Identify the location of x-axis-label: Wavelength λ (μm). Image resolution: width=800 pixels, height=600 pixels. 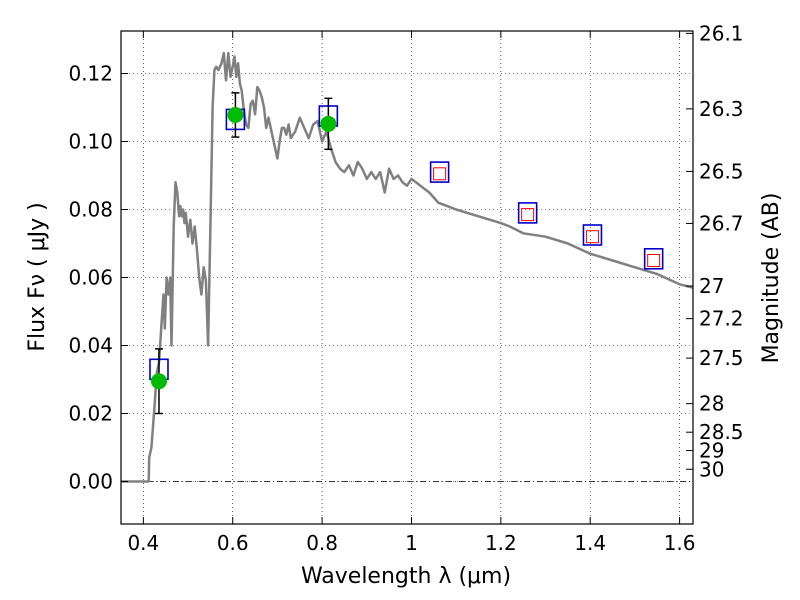
(406, 576).